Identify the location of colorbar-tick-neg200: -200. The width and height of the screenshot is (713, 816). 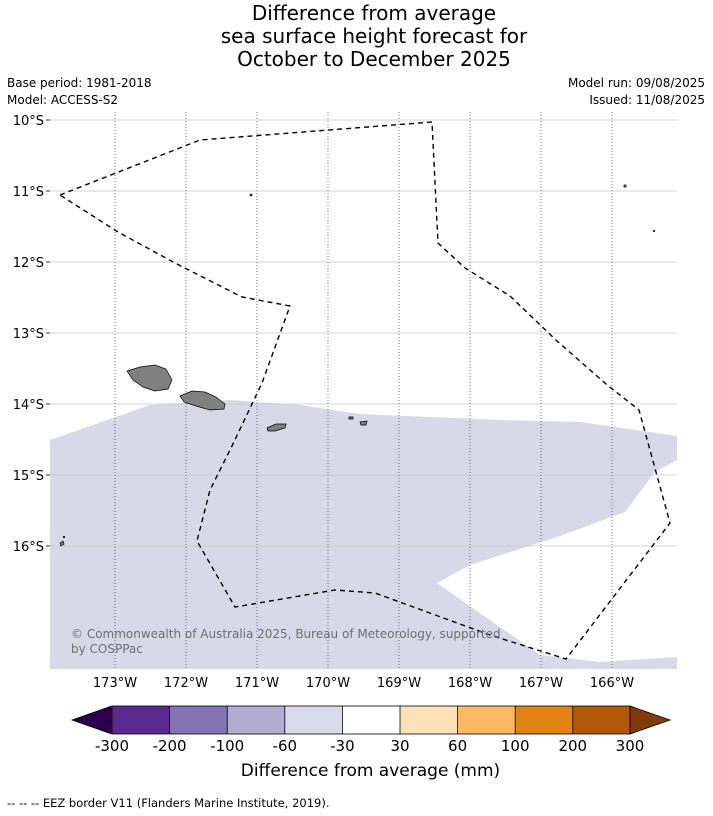
(170, 746).